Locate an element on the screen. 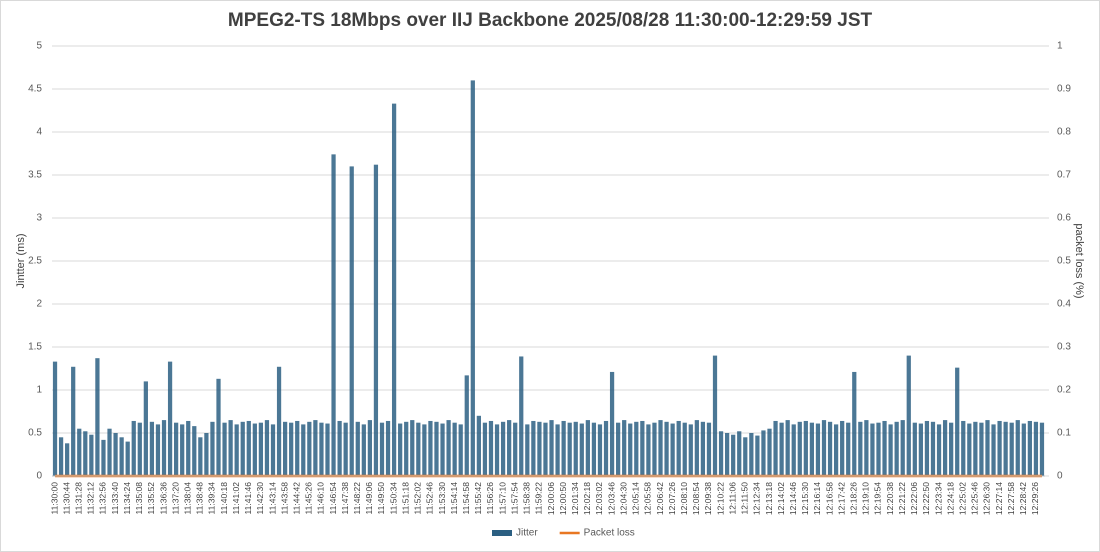 This screenshot has width=1100, height=552. x-tick-label: 11:51:18 is located at coordinates (405, 498).